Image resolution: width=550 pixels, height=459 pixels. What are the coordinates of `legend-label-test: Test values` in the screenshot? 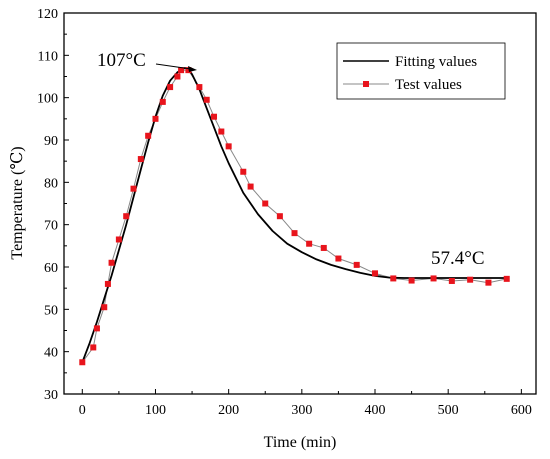 It's located at (428, 85).